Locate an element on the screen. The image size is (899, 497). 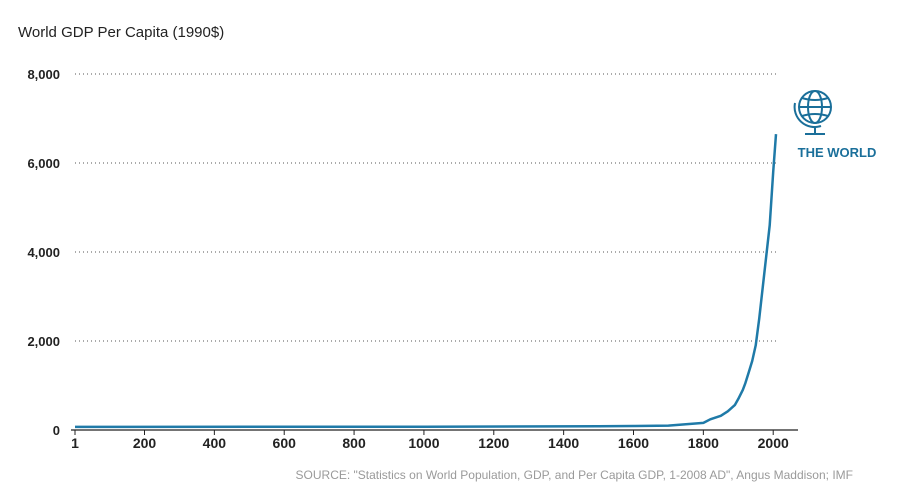
y-axis-ticks: 0 2,000 4,000 6,000 8,000 is located at coordinates (43, 252).